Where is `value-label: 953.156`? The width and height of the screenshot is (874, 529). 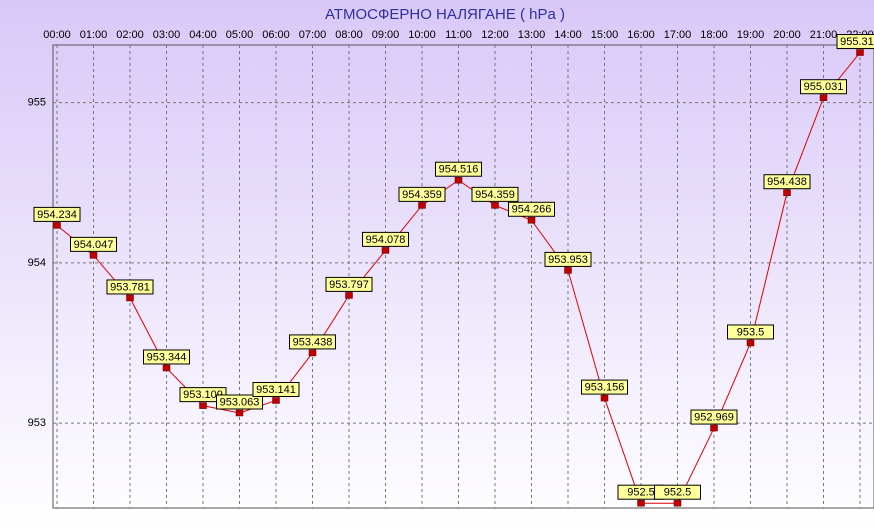 value-label: 953.156 is located at coordinates (605, 388).